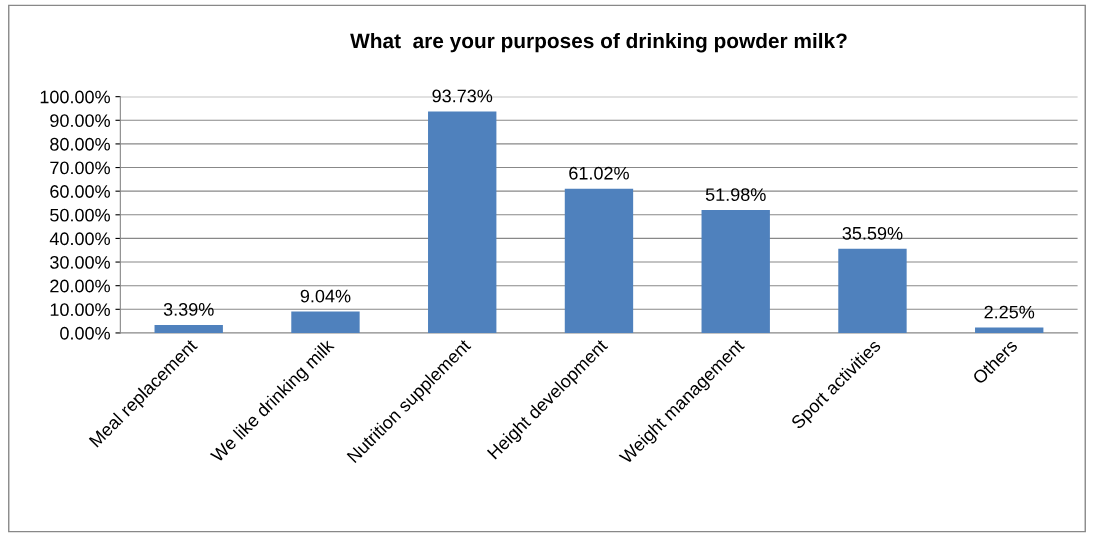 This screenshot has height=537, width=1094. I want to click on y-tick-label: 10.00%, so click(80, 310).